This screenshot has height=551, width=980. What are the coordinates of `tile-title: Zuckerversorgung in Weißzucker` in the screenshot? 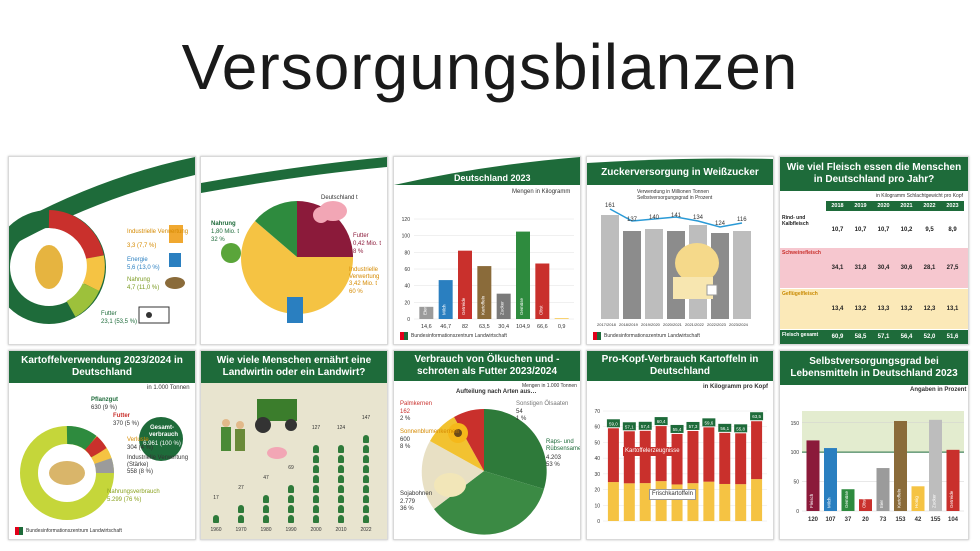 It's located at (680, 172).